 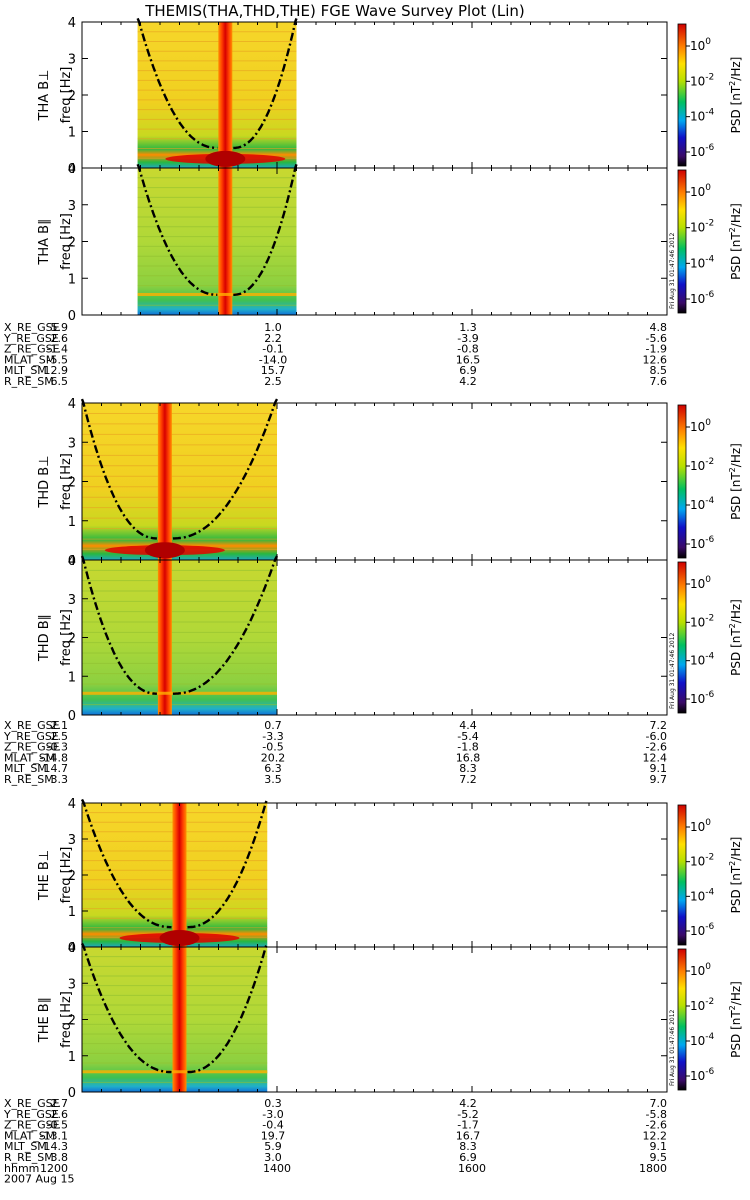 What do you see at coordinates (60, 779) in the screenshot?
I see `ephemeris-value: 3.3` at bounding box center [60, 779].